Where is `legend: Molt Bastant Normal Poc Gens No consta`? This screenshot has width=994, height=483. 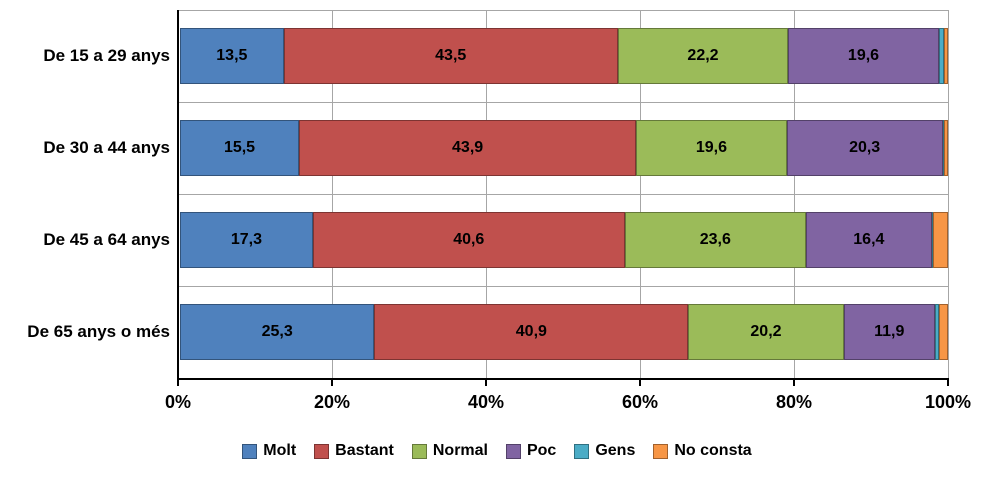 legend: Molt Bastant Normal Poc Gens No consta is located at coordinates (497, 451).